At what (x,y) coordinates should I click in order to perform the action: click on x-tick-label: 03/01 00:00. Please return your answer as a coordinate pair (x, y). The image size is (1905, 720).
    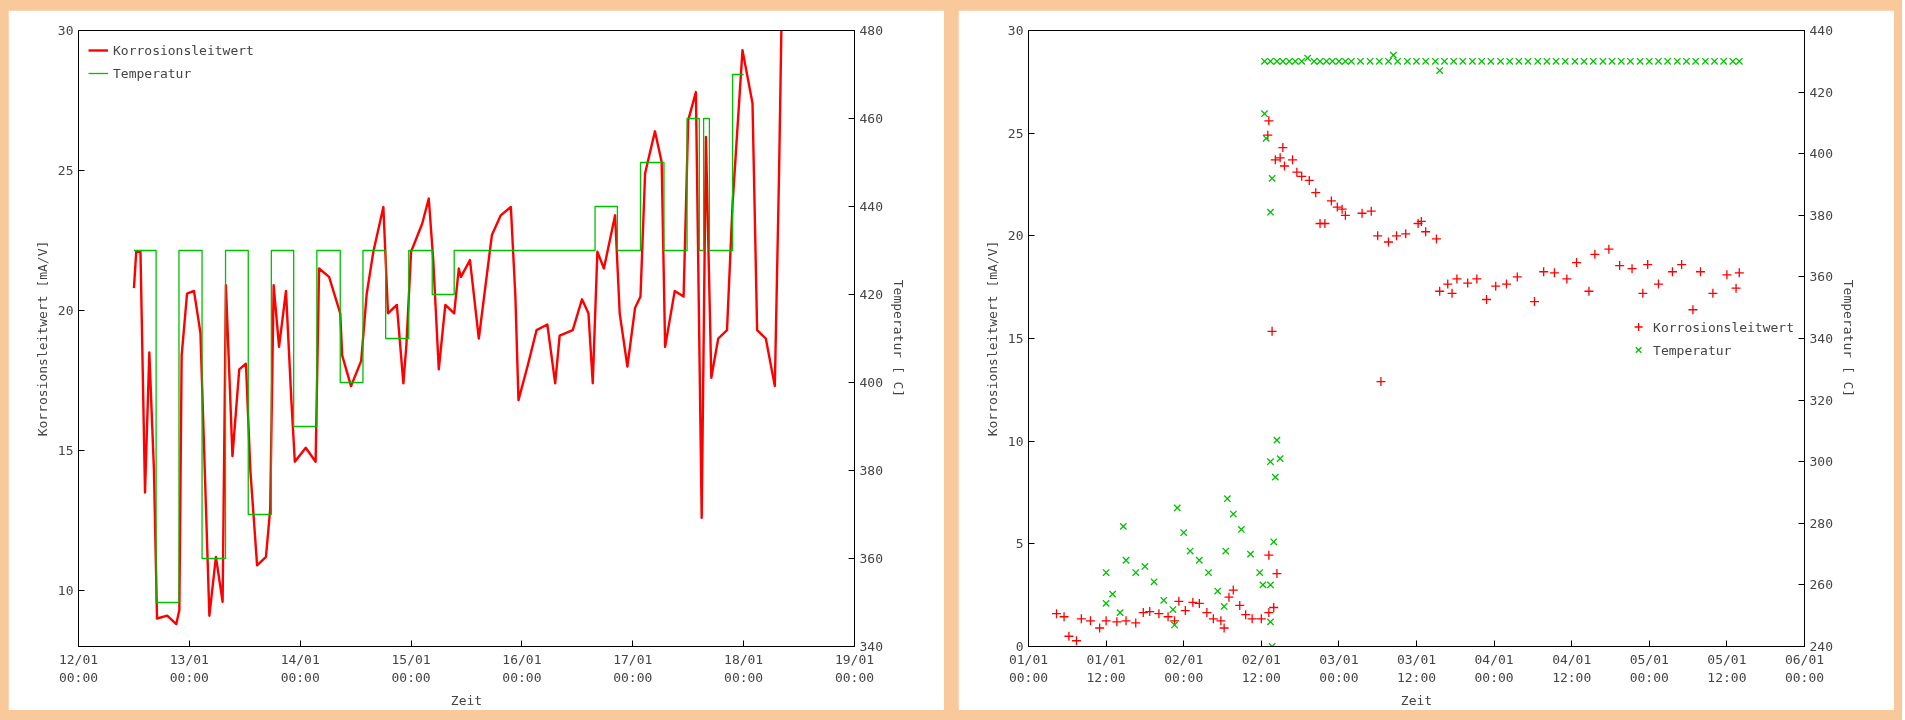
    Looking at the image, I should click on (1339, 668).